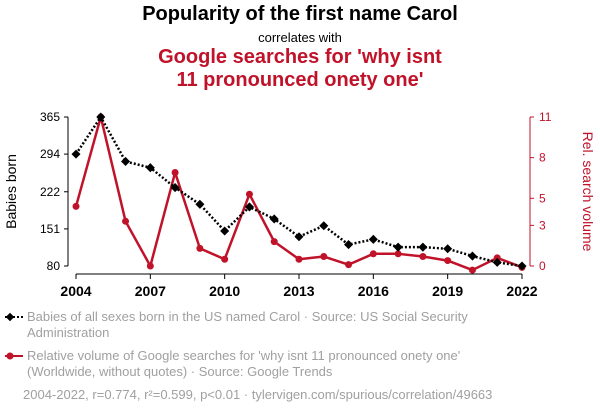  What do you see at coordinates (542, 266) in the screenshot?
I see `right-axis-tick-label: 0` at bounding box center [542, 266].